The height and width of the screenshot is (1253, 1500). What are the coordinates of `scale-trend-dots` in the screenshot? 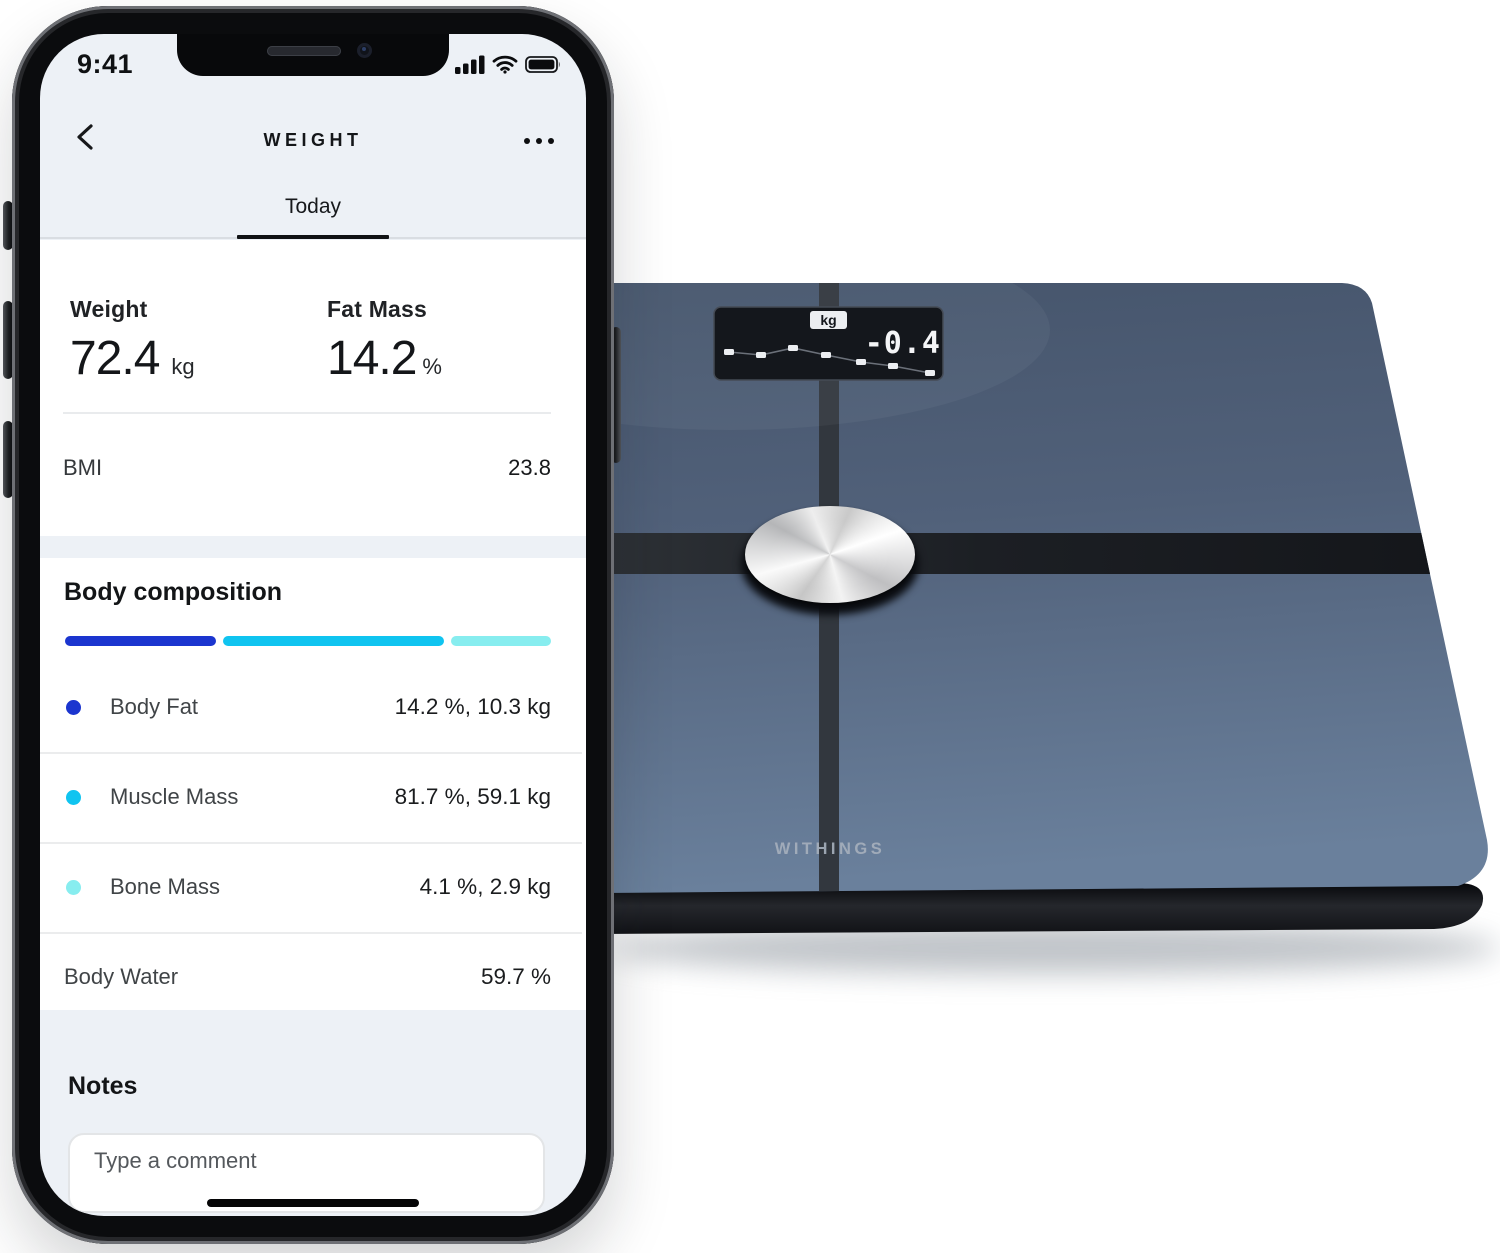 It's located at (829, 360).